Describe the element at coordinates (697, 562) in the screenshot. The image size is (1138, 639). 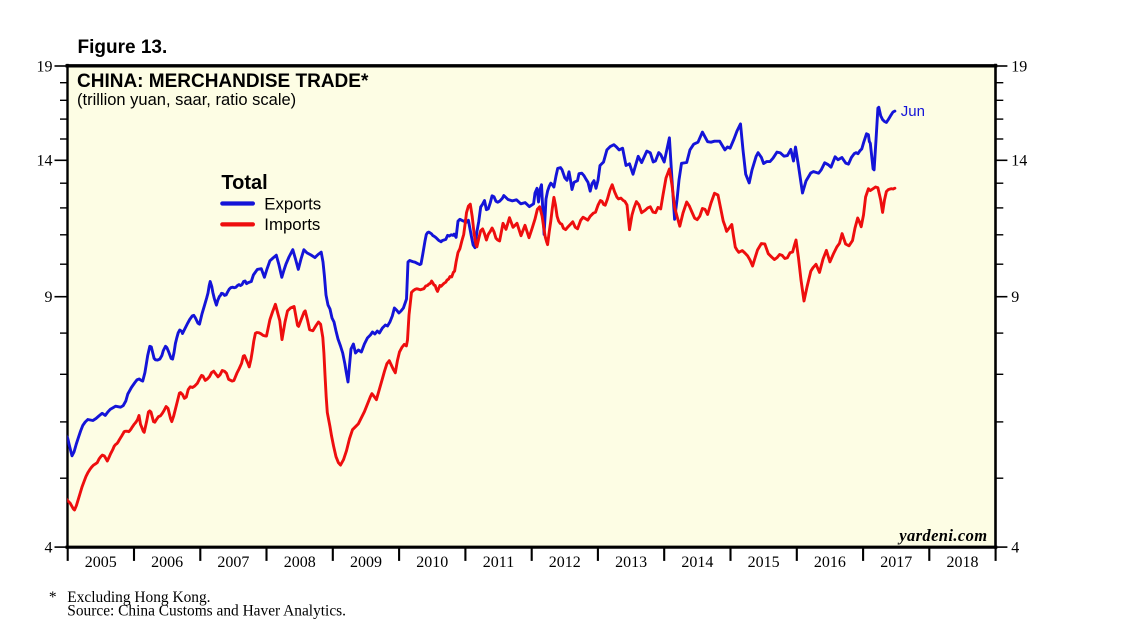
I see `svg-text: 2014` at that location.